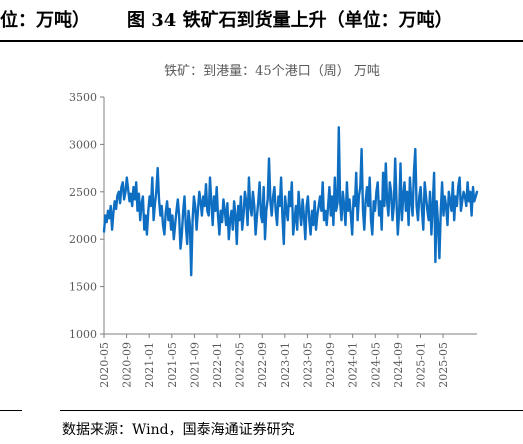 The width and height of the screenshot is (523, 444). Describe the element at coordinates (172, 365) in the screenshot. I see `x-tick-label: 2021-05` at that location.